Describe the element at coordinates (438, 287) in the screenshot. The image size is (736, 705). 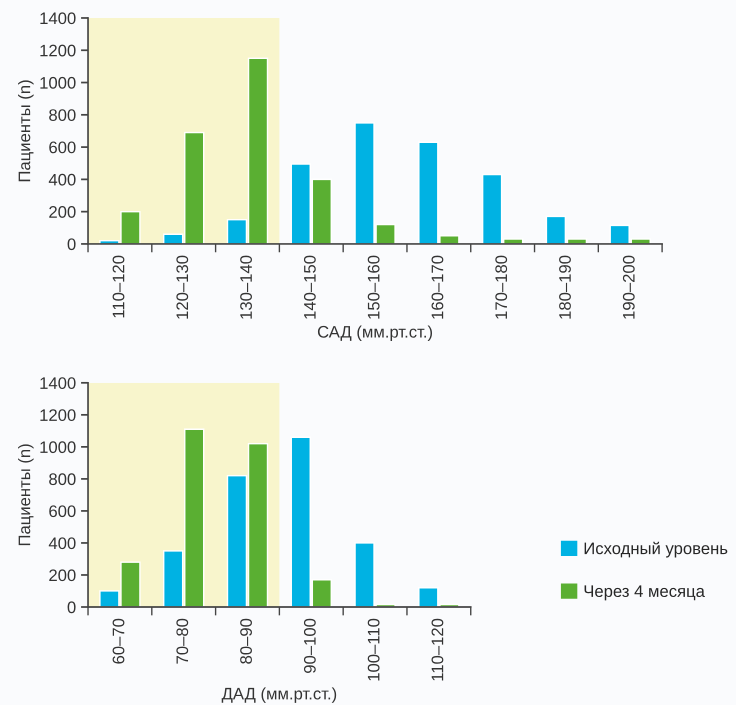
I see `x-tick-label: 160–170` at that location.